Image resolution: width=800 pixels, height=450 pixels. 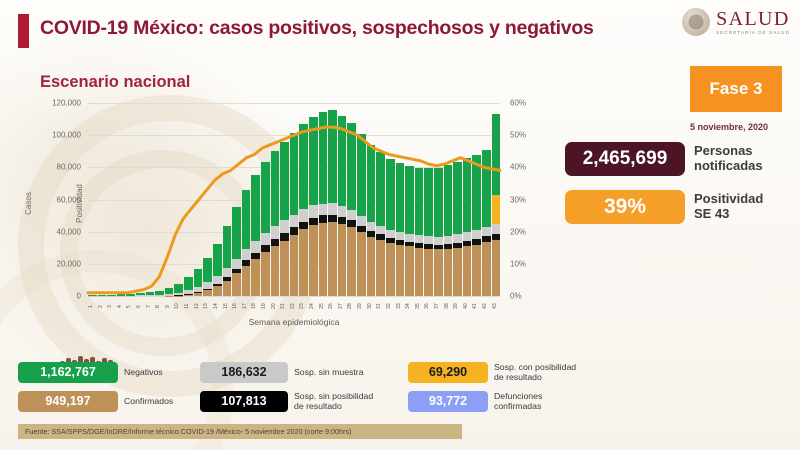 I want to click on x-tick-label: 34, so click(x=408, y=306).